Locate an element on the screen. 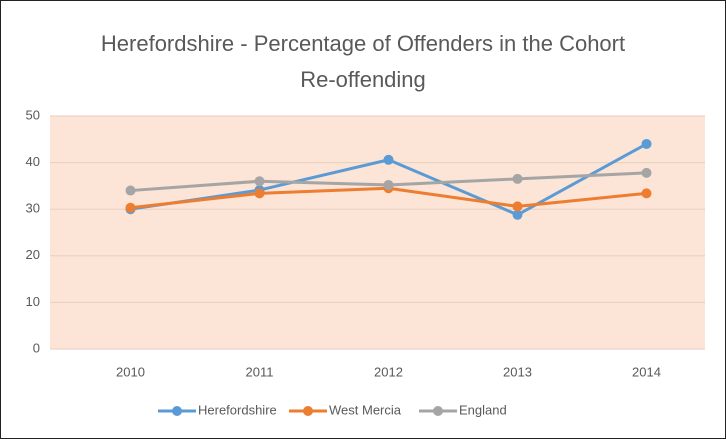 The height and width of the screenshot is (439, 726). x-tick-label: 2014 is located at coordinates (646, 371).